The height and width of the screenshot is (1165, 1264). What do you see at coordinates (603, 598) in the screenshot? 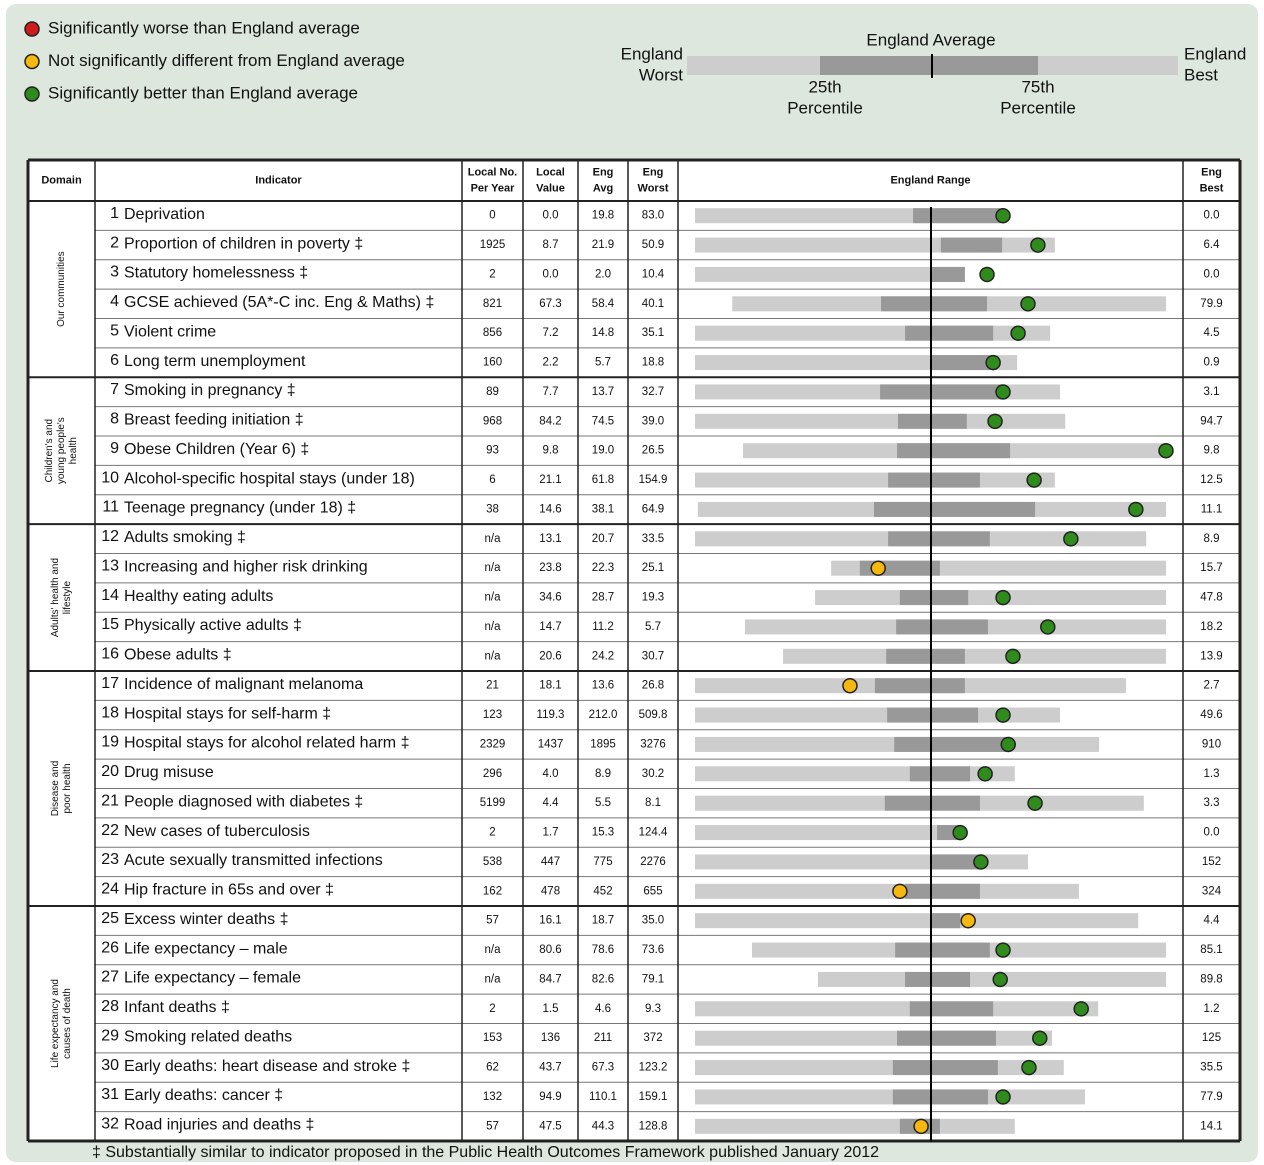
I see `cell-value: 28.7` at bounding box center [603, 598].